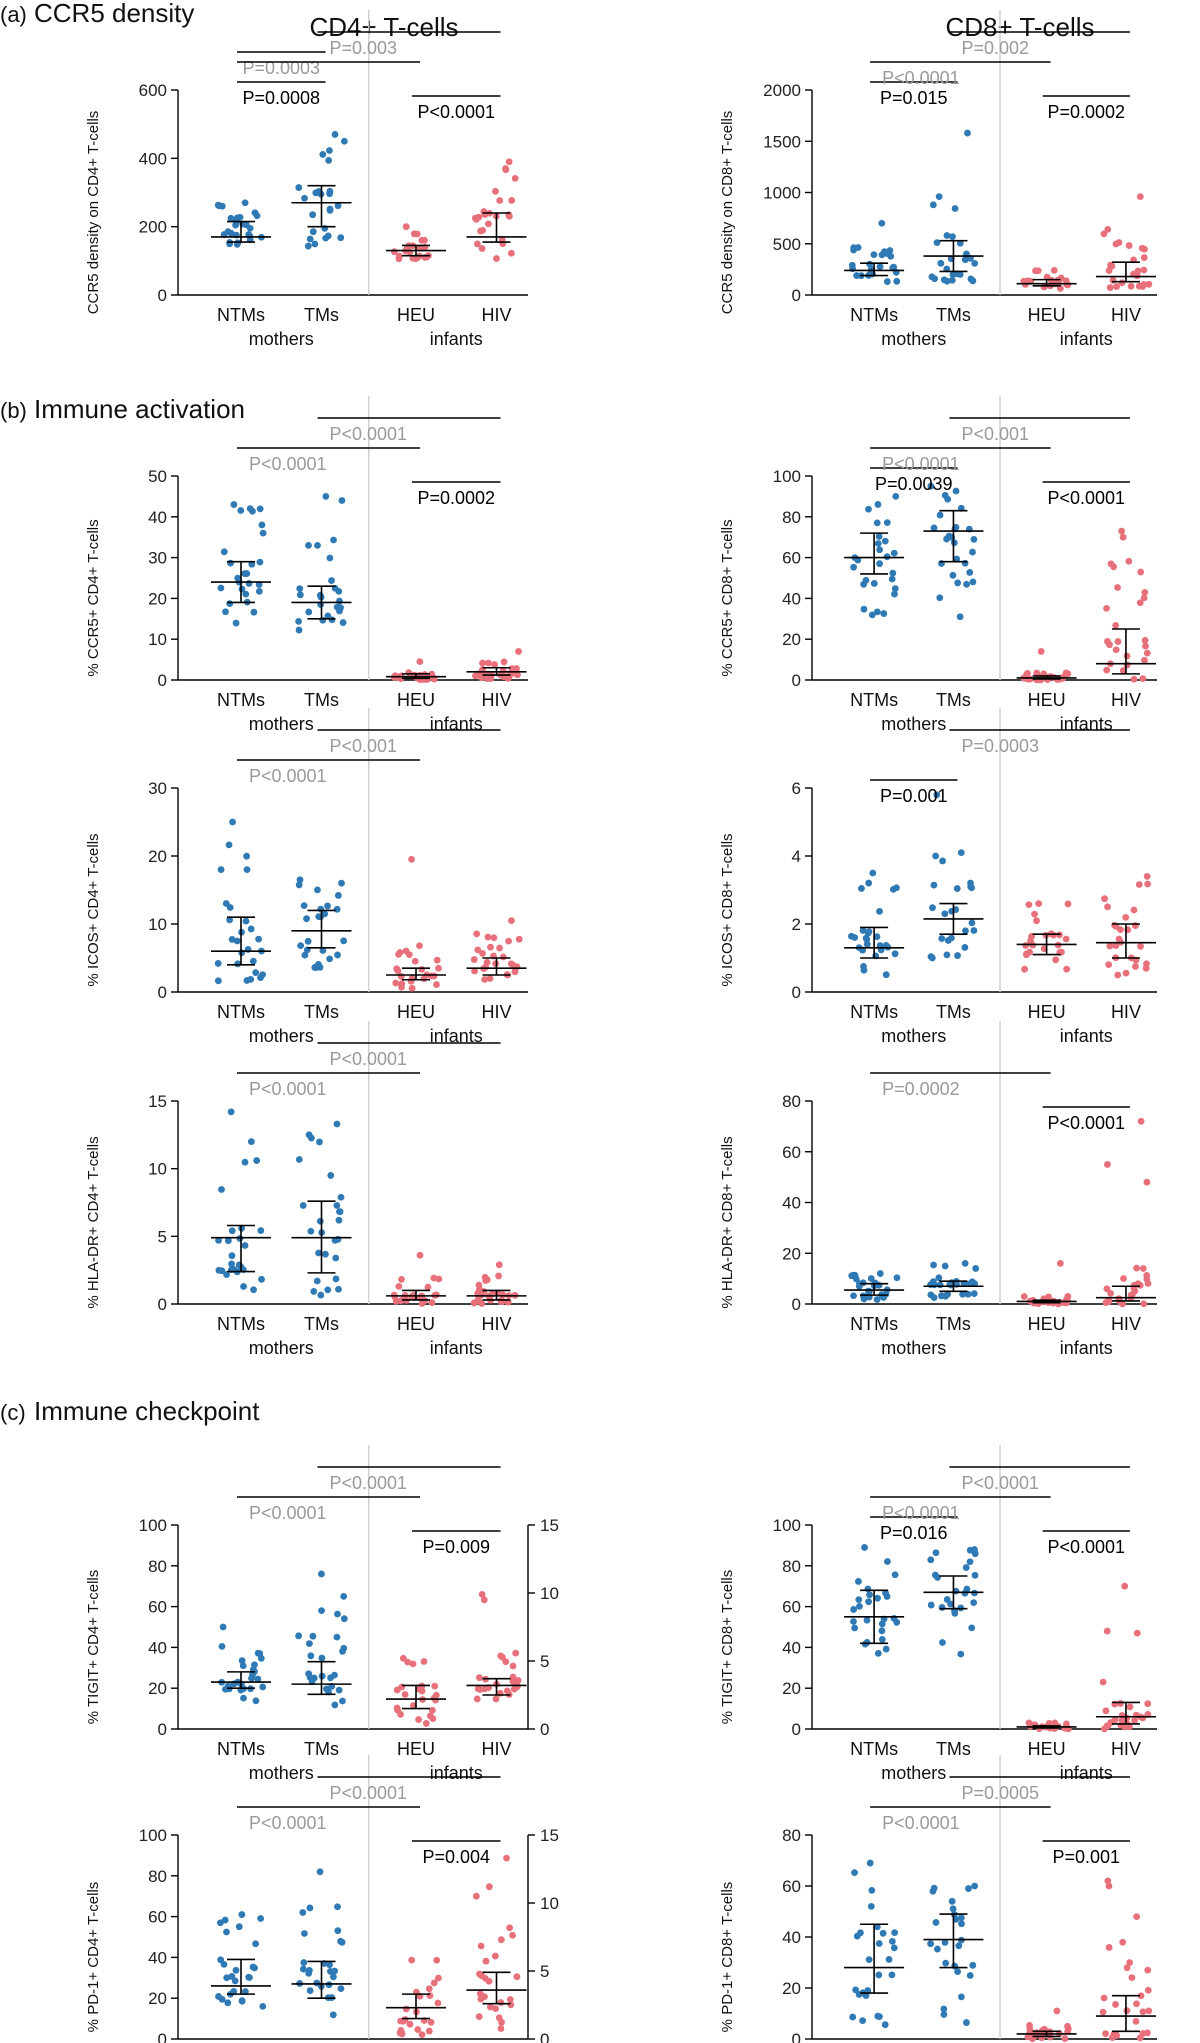 This screenshot has width=1200, height=2043. What do you see at coordinates (953, 1012) in the screenshot?
I see `category-label-tms: TMs` at bounding box center [953, 1012].